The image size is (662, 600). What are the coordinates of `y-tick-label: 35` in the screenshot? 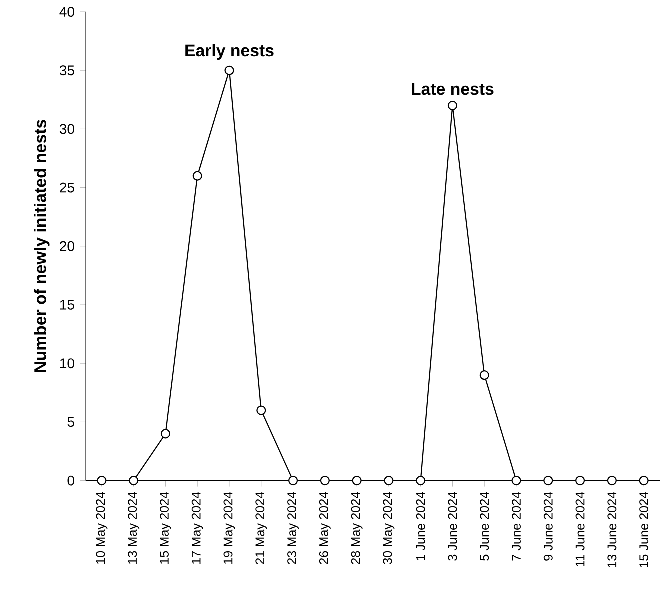 It's located at (67, 71).